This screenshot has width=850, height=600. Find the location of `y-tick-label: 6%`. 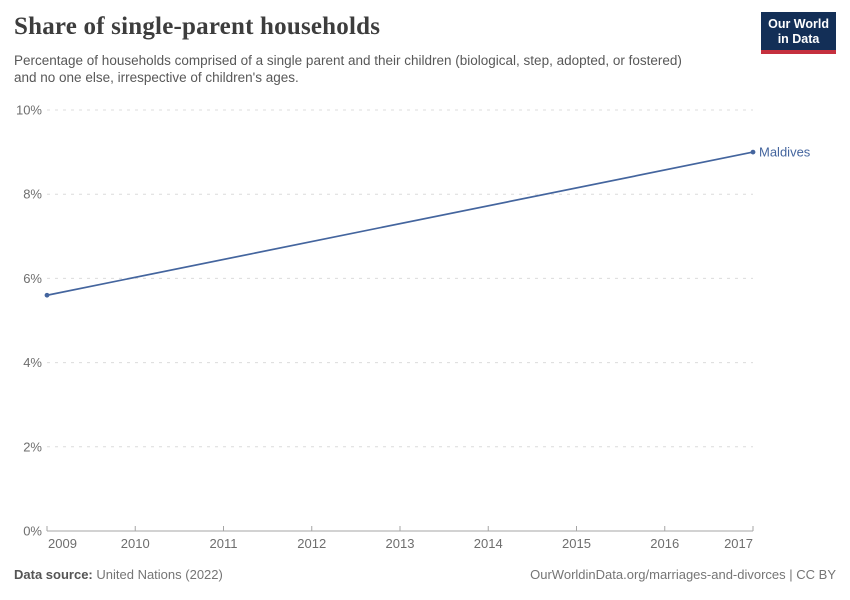

y-tick-label: 6% is located at coordinates (32, 278).